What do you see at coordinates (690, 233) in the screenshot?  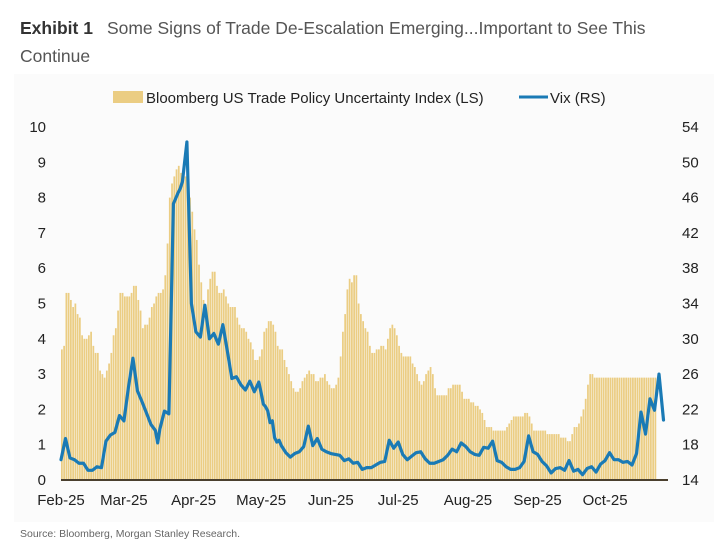 I see `right-axis-tick-label: 42` at bounding box center [690, 233].